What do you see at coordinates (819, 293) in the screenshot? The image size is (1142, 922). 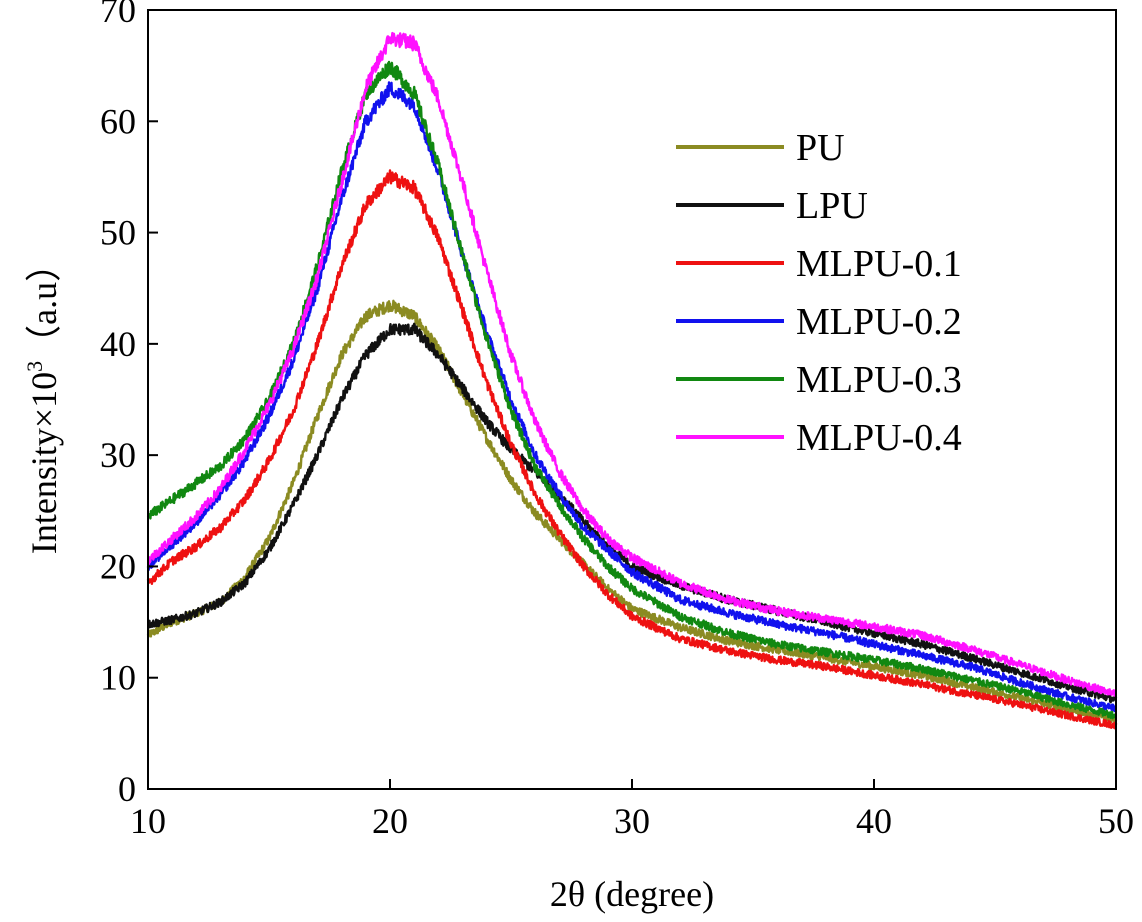 I see `legend: PU LPU MLPU-0.1 MLPU-0.2 MLPU-0.3 MLPU-0.4` at bounding box center [819, 293].